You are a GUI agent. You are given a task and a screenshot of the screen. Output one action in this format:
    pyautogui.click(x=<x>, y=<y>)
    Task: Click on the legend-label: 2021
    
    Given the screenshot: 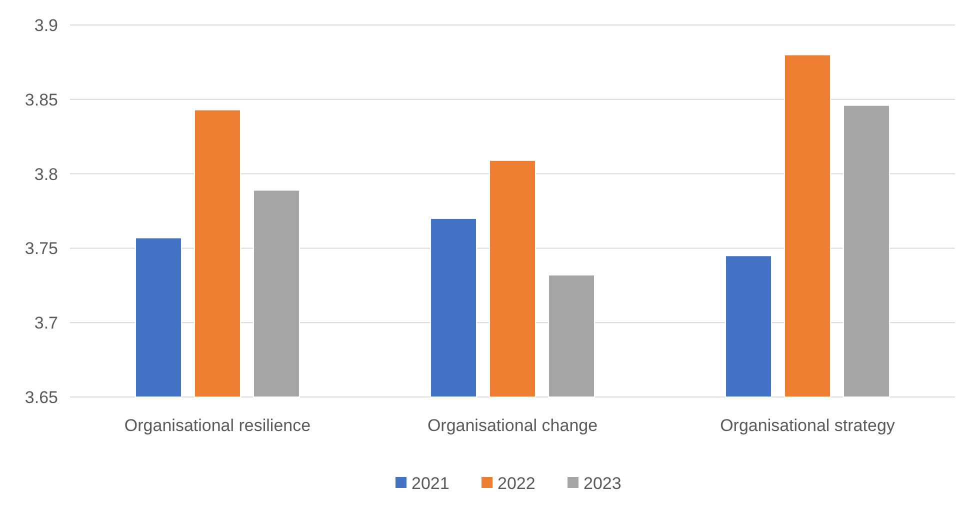 What is the action you would take?
    pyautogui.click(x=431, y=483)
    